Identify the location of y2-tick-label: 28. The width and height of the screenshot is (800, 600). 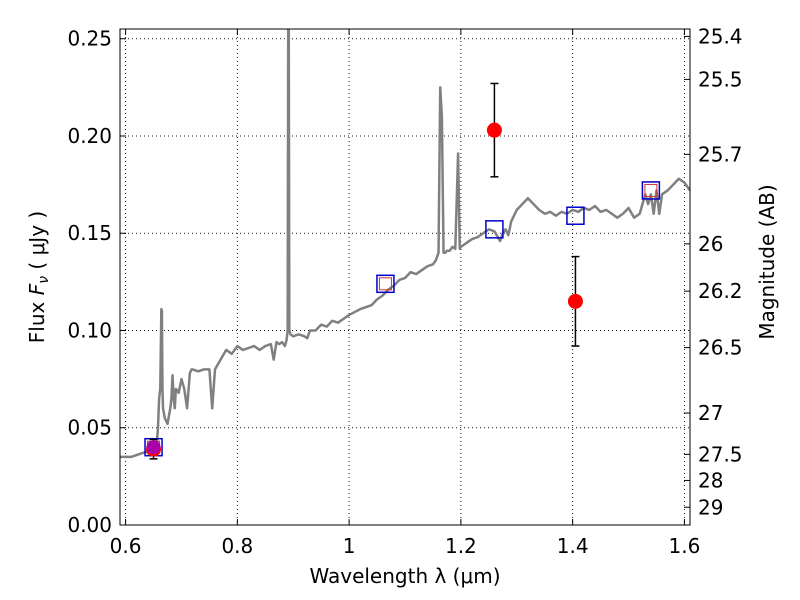
(710, 480).